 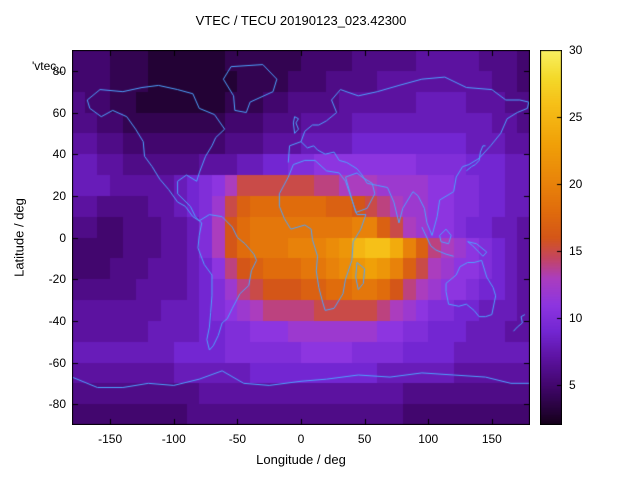 What do you see at coordinates (59, 112) in the screenshot?
I see `y-tick-label: 60` at bounding box center [59, 112].